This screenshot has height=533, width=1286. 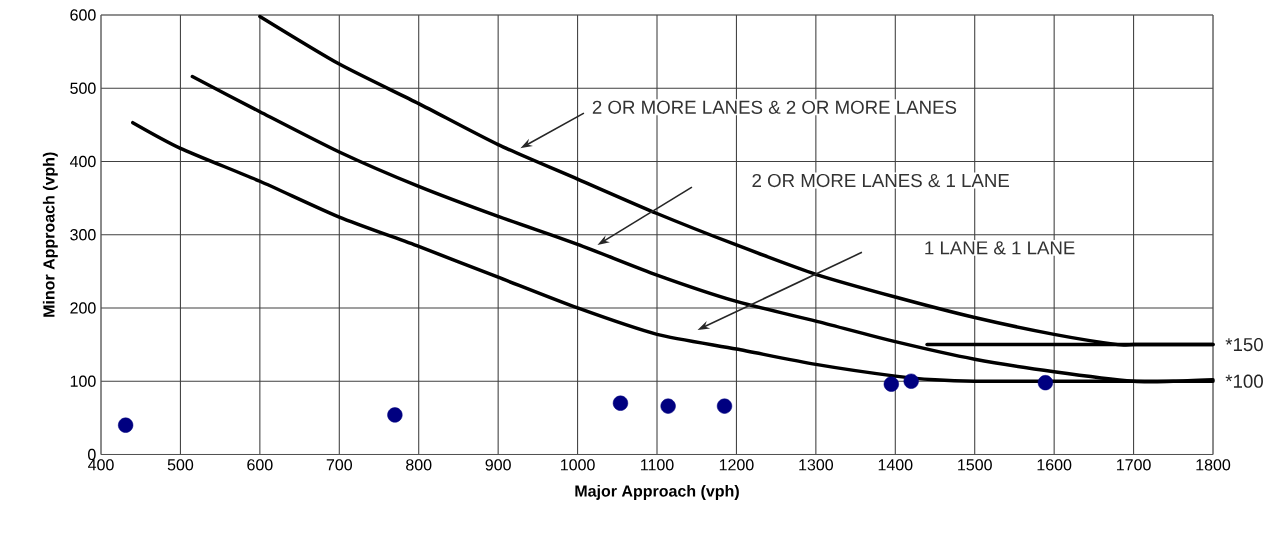 What do you see at coordinates (895, 465) in the screenshot?
I see `x-tick-label: 1400` at bounding box center [895, 465].